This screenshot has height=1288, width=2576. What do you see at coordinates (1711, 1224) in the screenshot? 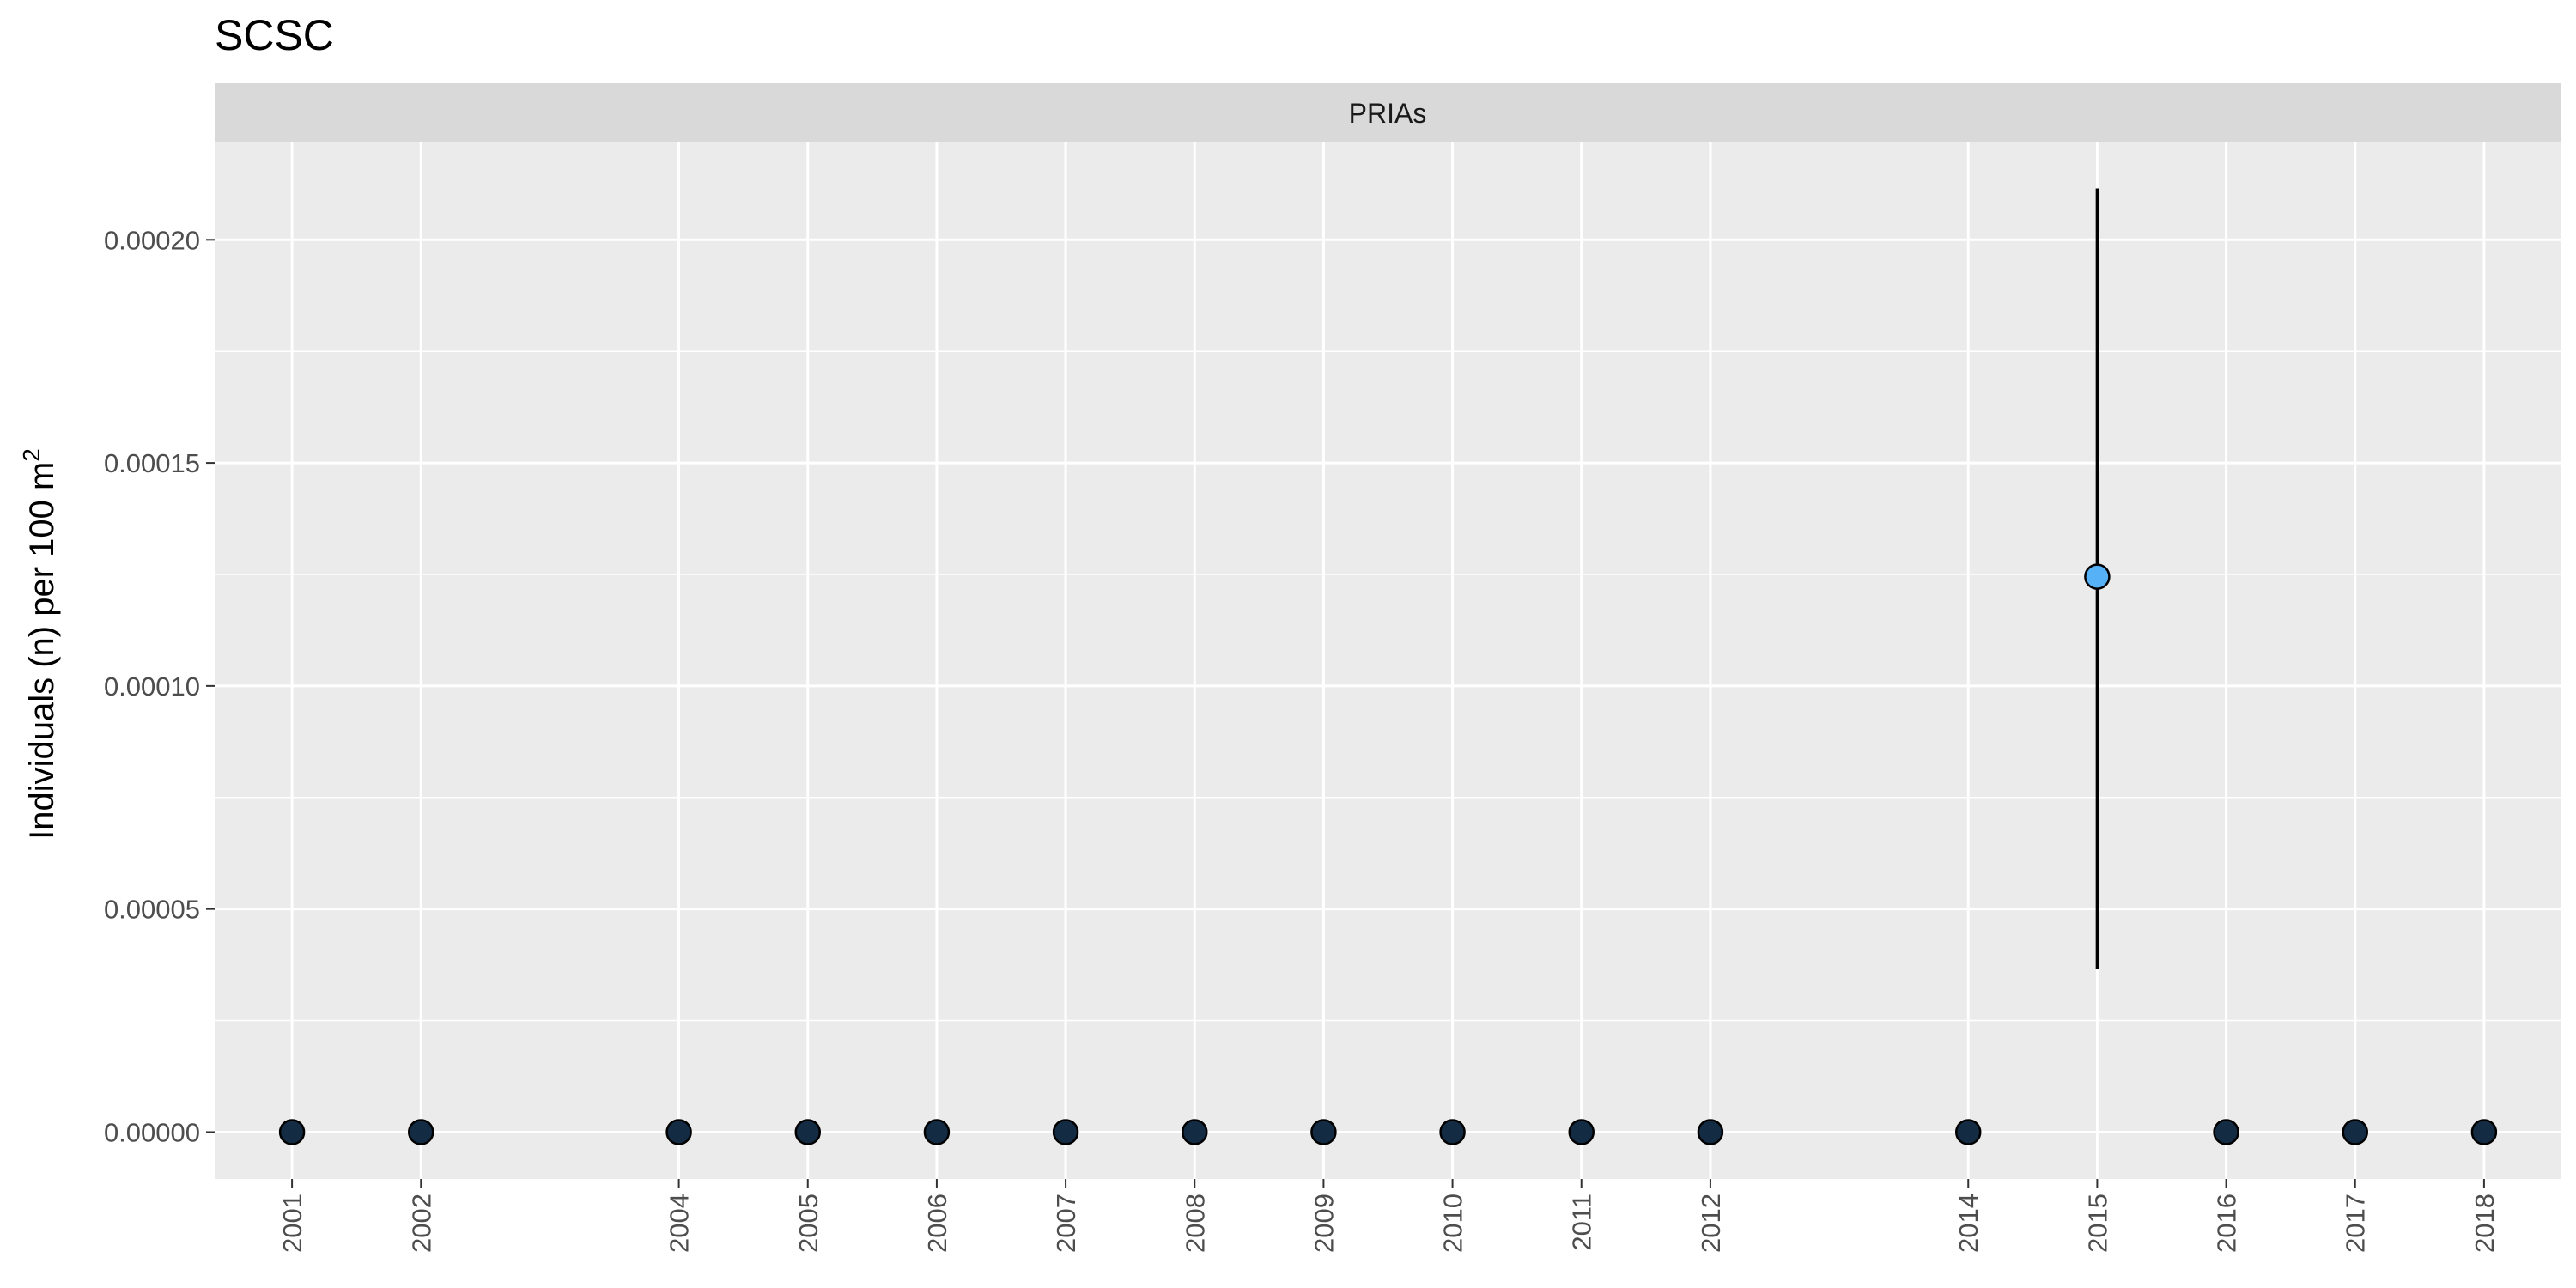
I see `x-tick-label: 2012` at bounding box center [1711, 1224].